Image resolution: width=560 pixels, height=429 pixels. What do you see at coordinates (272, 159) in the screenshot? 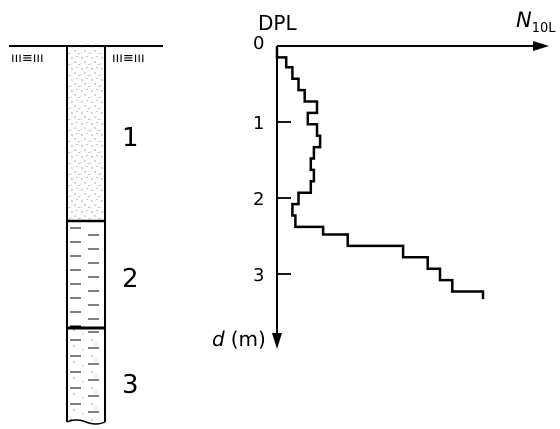
I see `y-axis-ticks: 0 1 2 3` at bounding box center [272, 159].